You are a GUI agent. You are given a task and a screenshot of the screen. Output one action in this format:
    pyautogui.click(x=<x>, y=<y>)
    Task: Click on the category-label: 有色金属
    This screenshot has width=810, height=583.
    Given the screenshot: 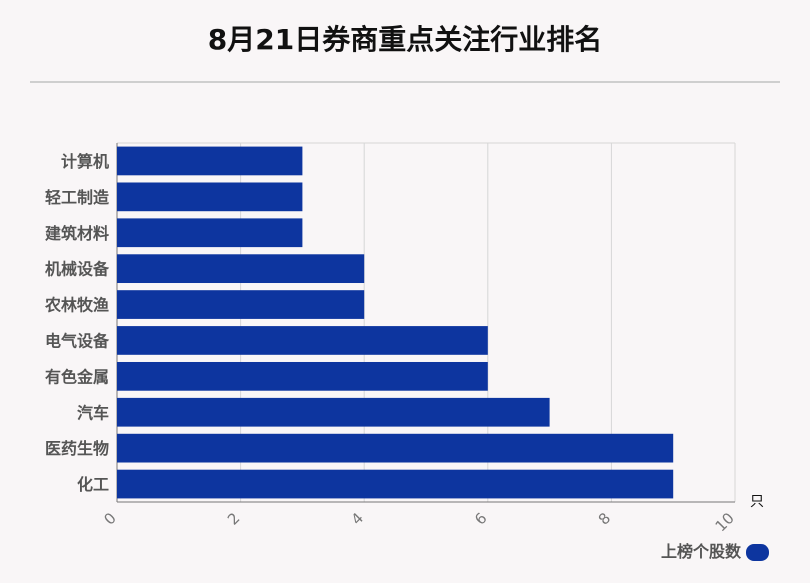 What is the action you would take?
    pyautogui.click(x=77, y=376)
    